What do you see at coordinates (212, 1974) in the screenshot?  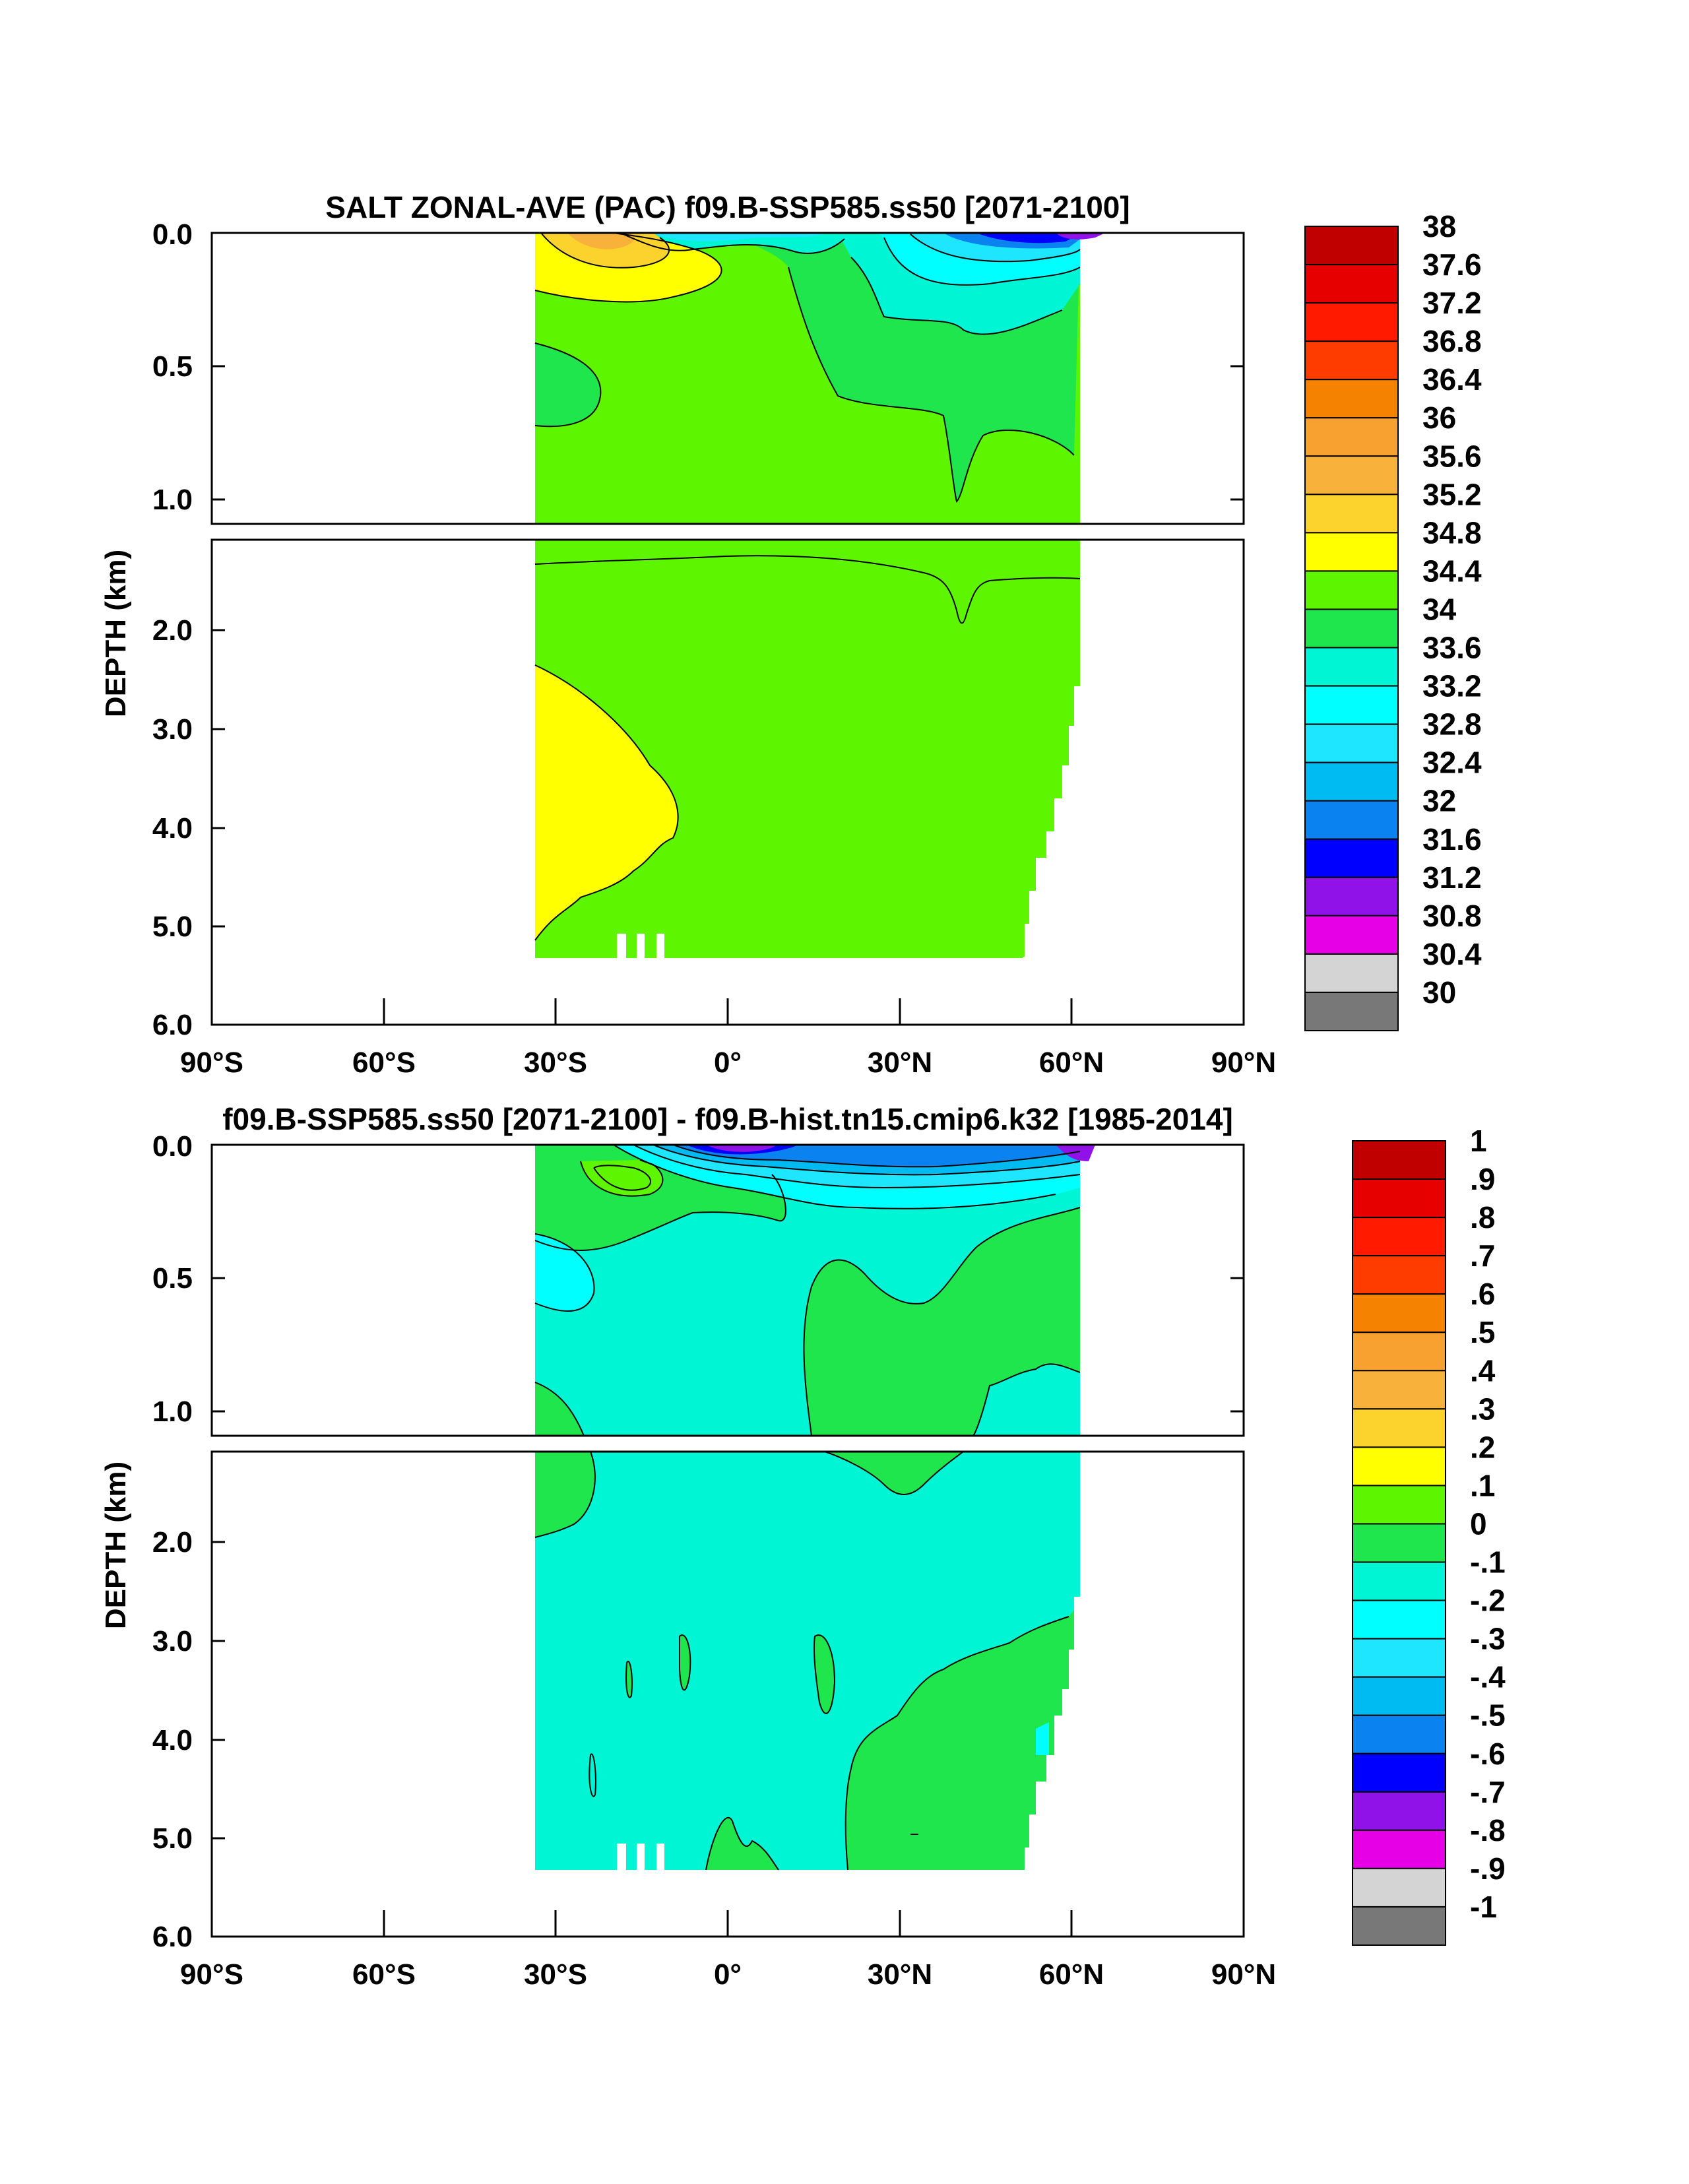 I see `diff-xtick-0: 90°S` at bounding box center [212, 1974].